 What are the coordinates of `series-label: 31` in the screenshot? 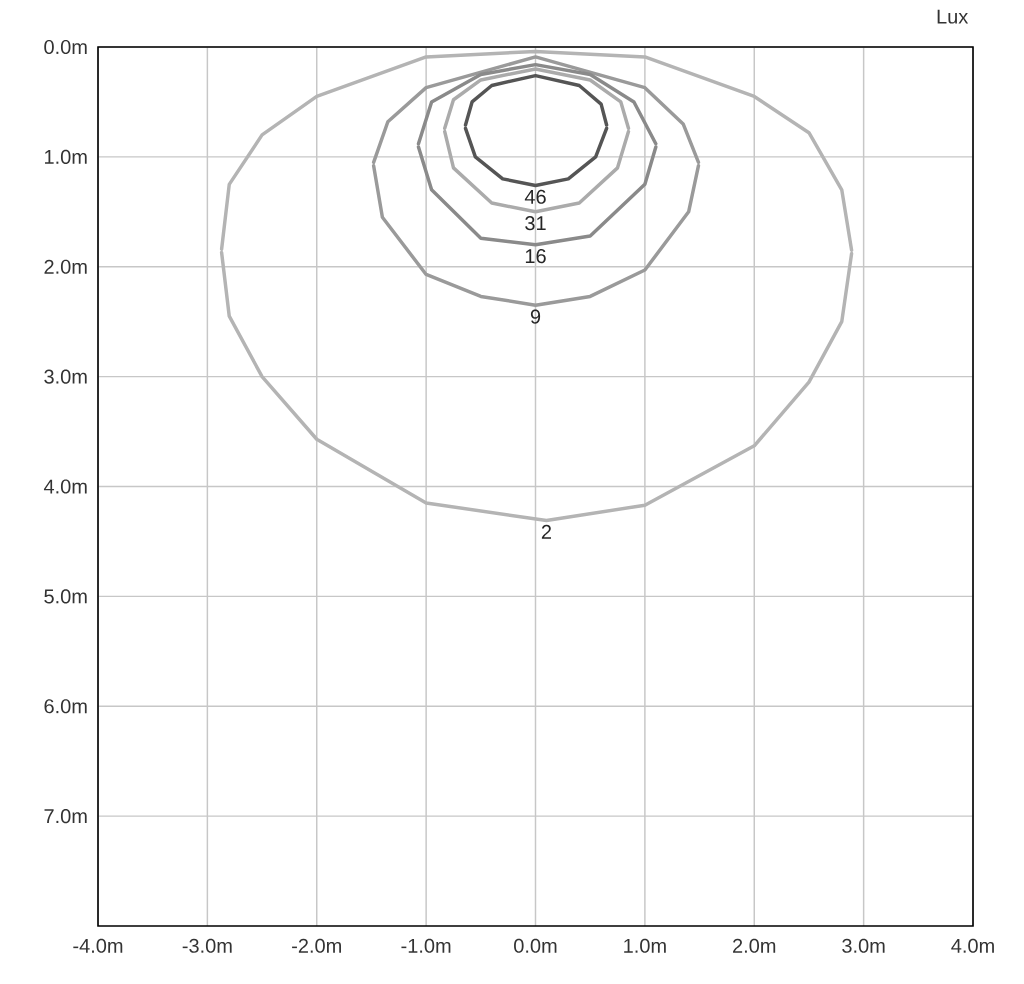 It's located at (535, 223).